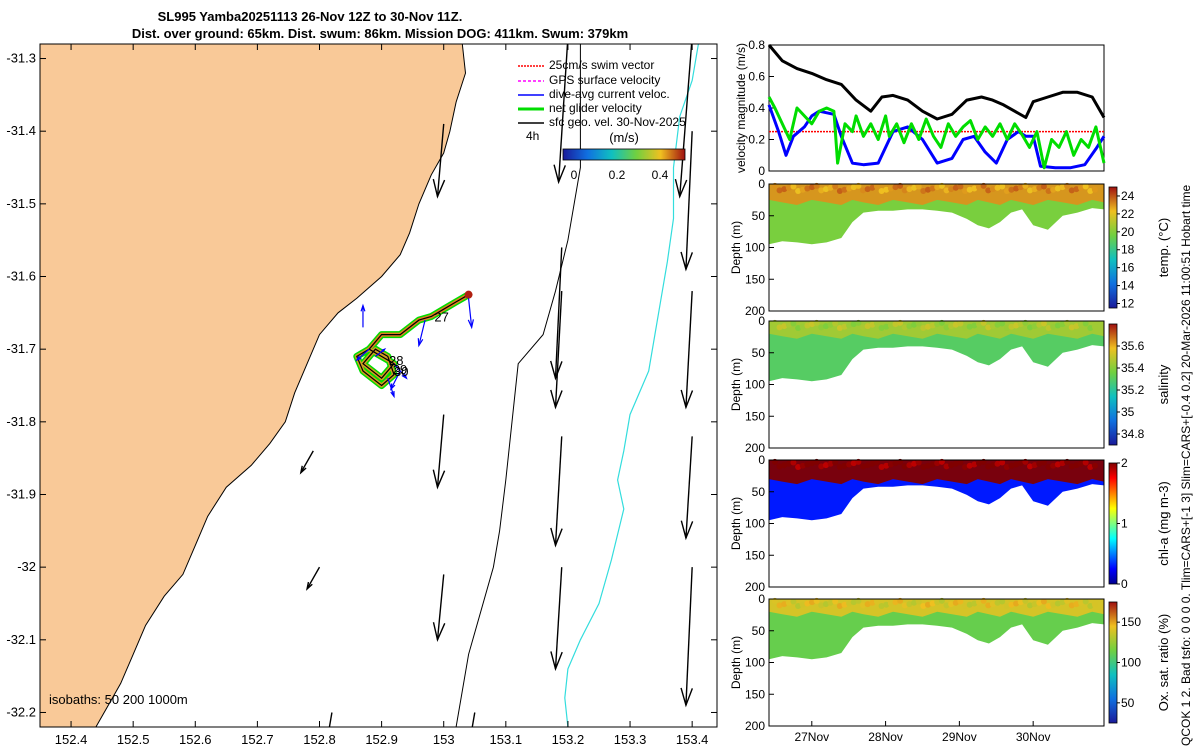  I want to click on isobath-1000m, so click(631, 385).